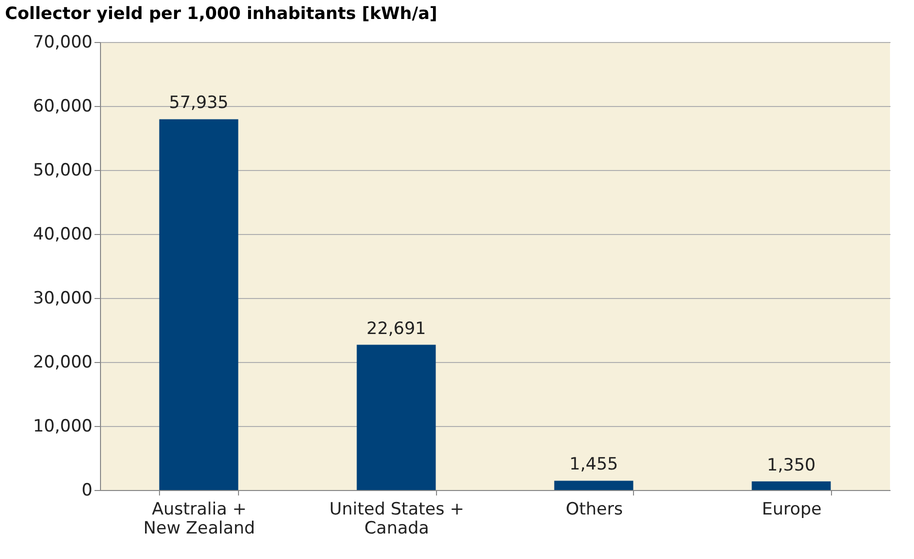 Image resolution: width=914 pixels, height=559 pixels. I want to click on y-tick-label: 40,000, so click(62, 234).